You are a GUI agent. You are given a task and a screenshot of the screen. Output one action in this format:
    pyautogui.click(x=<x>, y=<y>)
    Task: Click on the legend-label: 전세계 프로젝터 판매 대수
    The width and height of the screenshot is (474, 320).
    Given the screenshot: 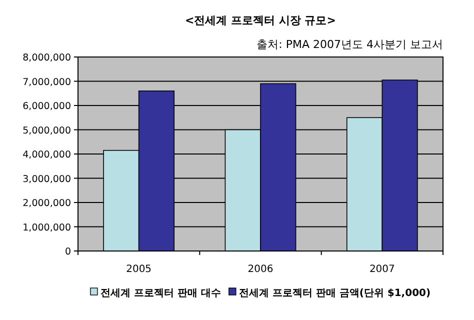 What is the action you would take?
    pyautogui.click(x=160, y=293)
    